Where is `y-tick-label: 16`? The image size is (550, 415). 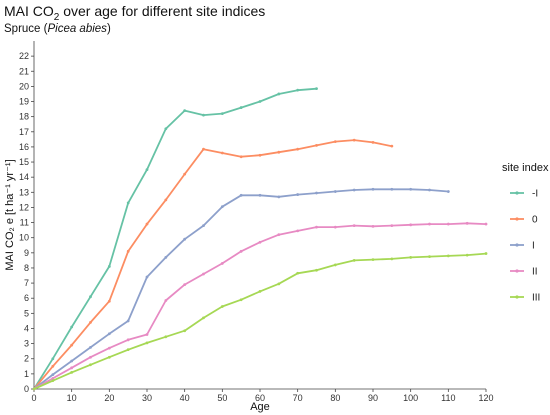
y-tick-label: 16 is located at coordinates (24, 147).